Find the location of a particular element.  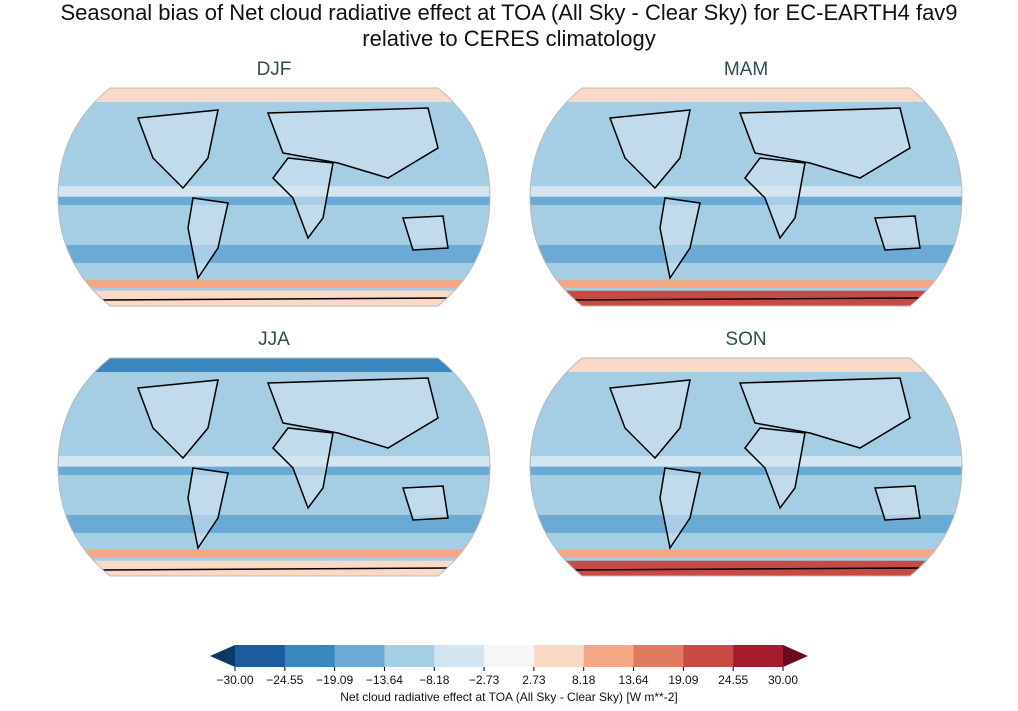

colorbar-tick-label: 2.73 is located at coordinates (534, 680).